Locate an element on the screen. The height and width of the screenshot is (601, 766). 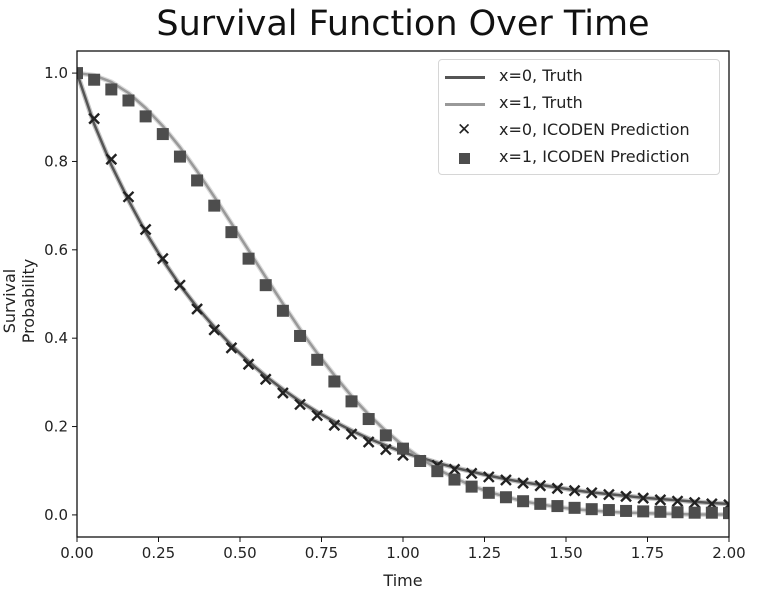
legend-label: x=1, ICODEN Prediction is located at coordinates (594, 156).